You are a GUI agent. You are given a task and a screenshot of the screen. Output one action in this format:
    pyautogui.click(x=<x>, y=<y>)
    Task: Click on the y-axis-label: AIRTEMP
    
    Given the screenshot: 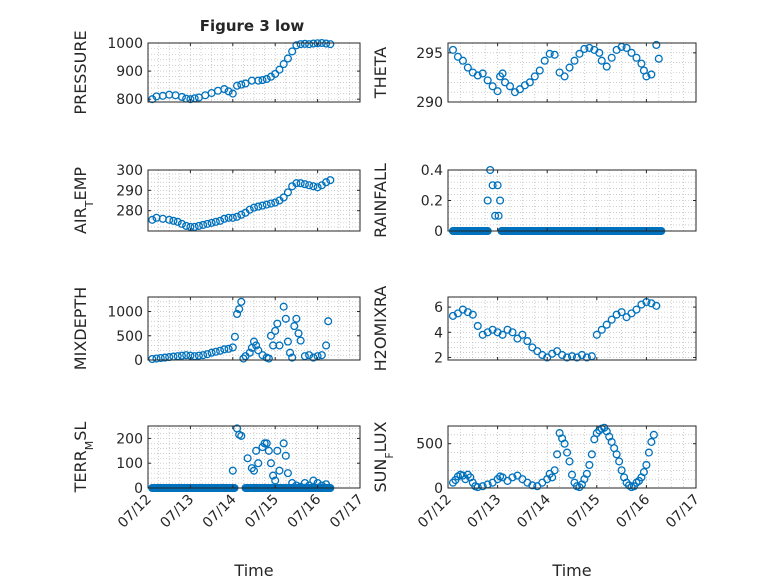 What is the action you would take?
    pyautogui.click(x=83, y=200)
    